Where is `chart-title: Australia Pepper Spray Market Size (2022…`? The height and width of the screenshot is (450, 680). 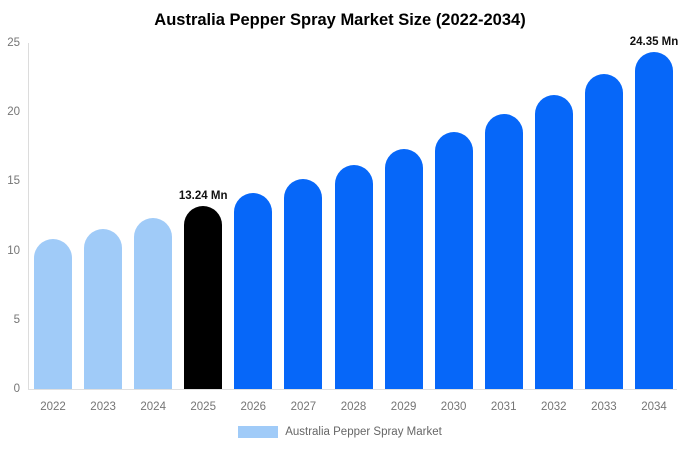 chart-title: Australia Pepper Spray Market Size (2022… is located at coordinates (340, 20).